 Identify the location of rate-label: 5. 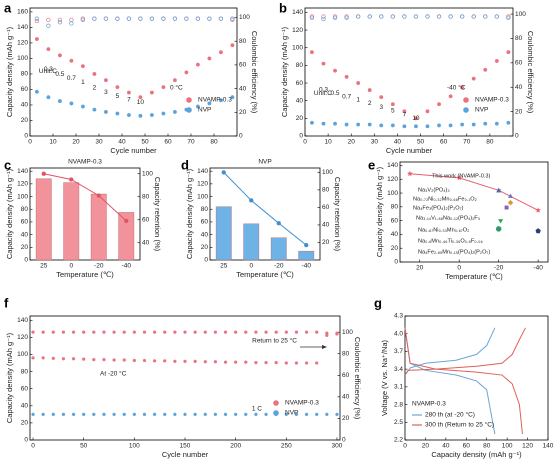
(393, 111).